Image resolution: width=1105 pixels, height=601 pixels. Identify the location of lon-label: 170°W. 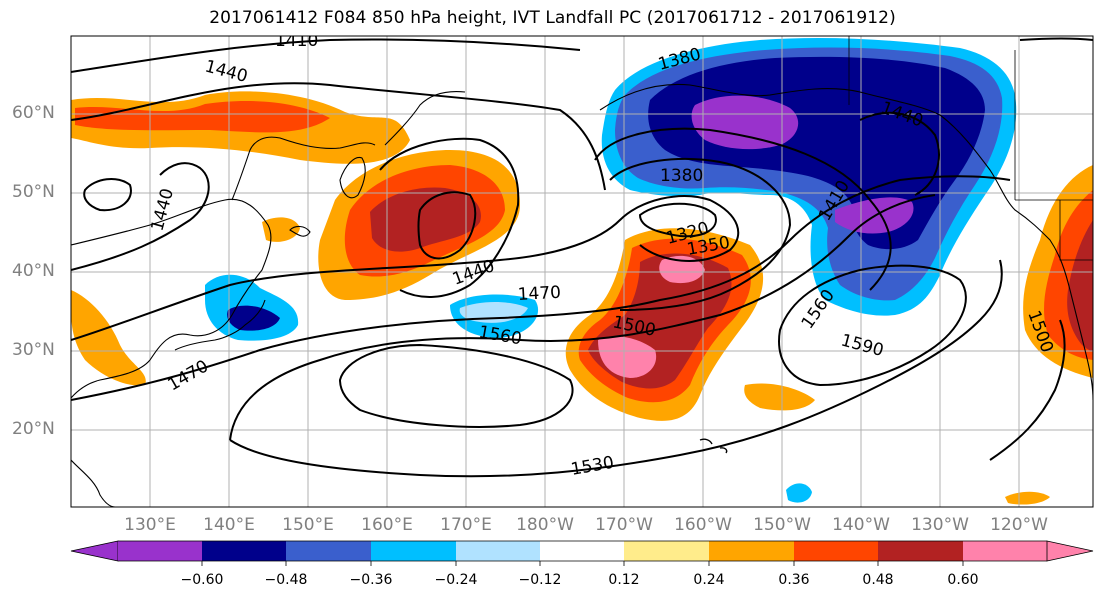
(624, 525).